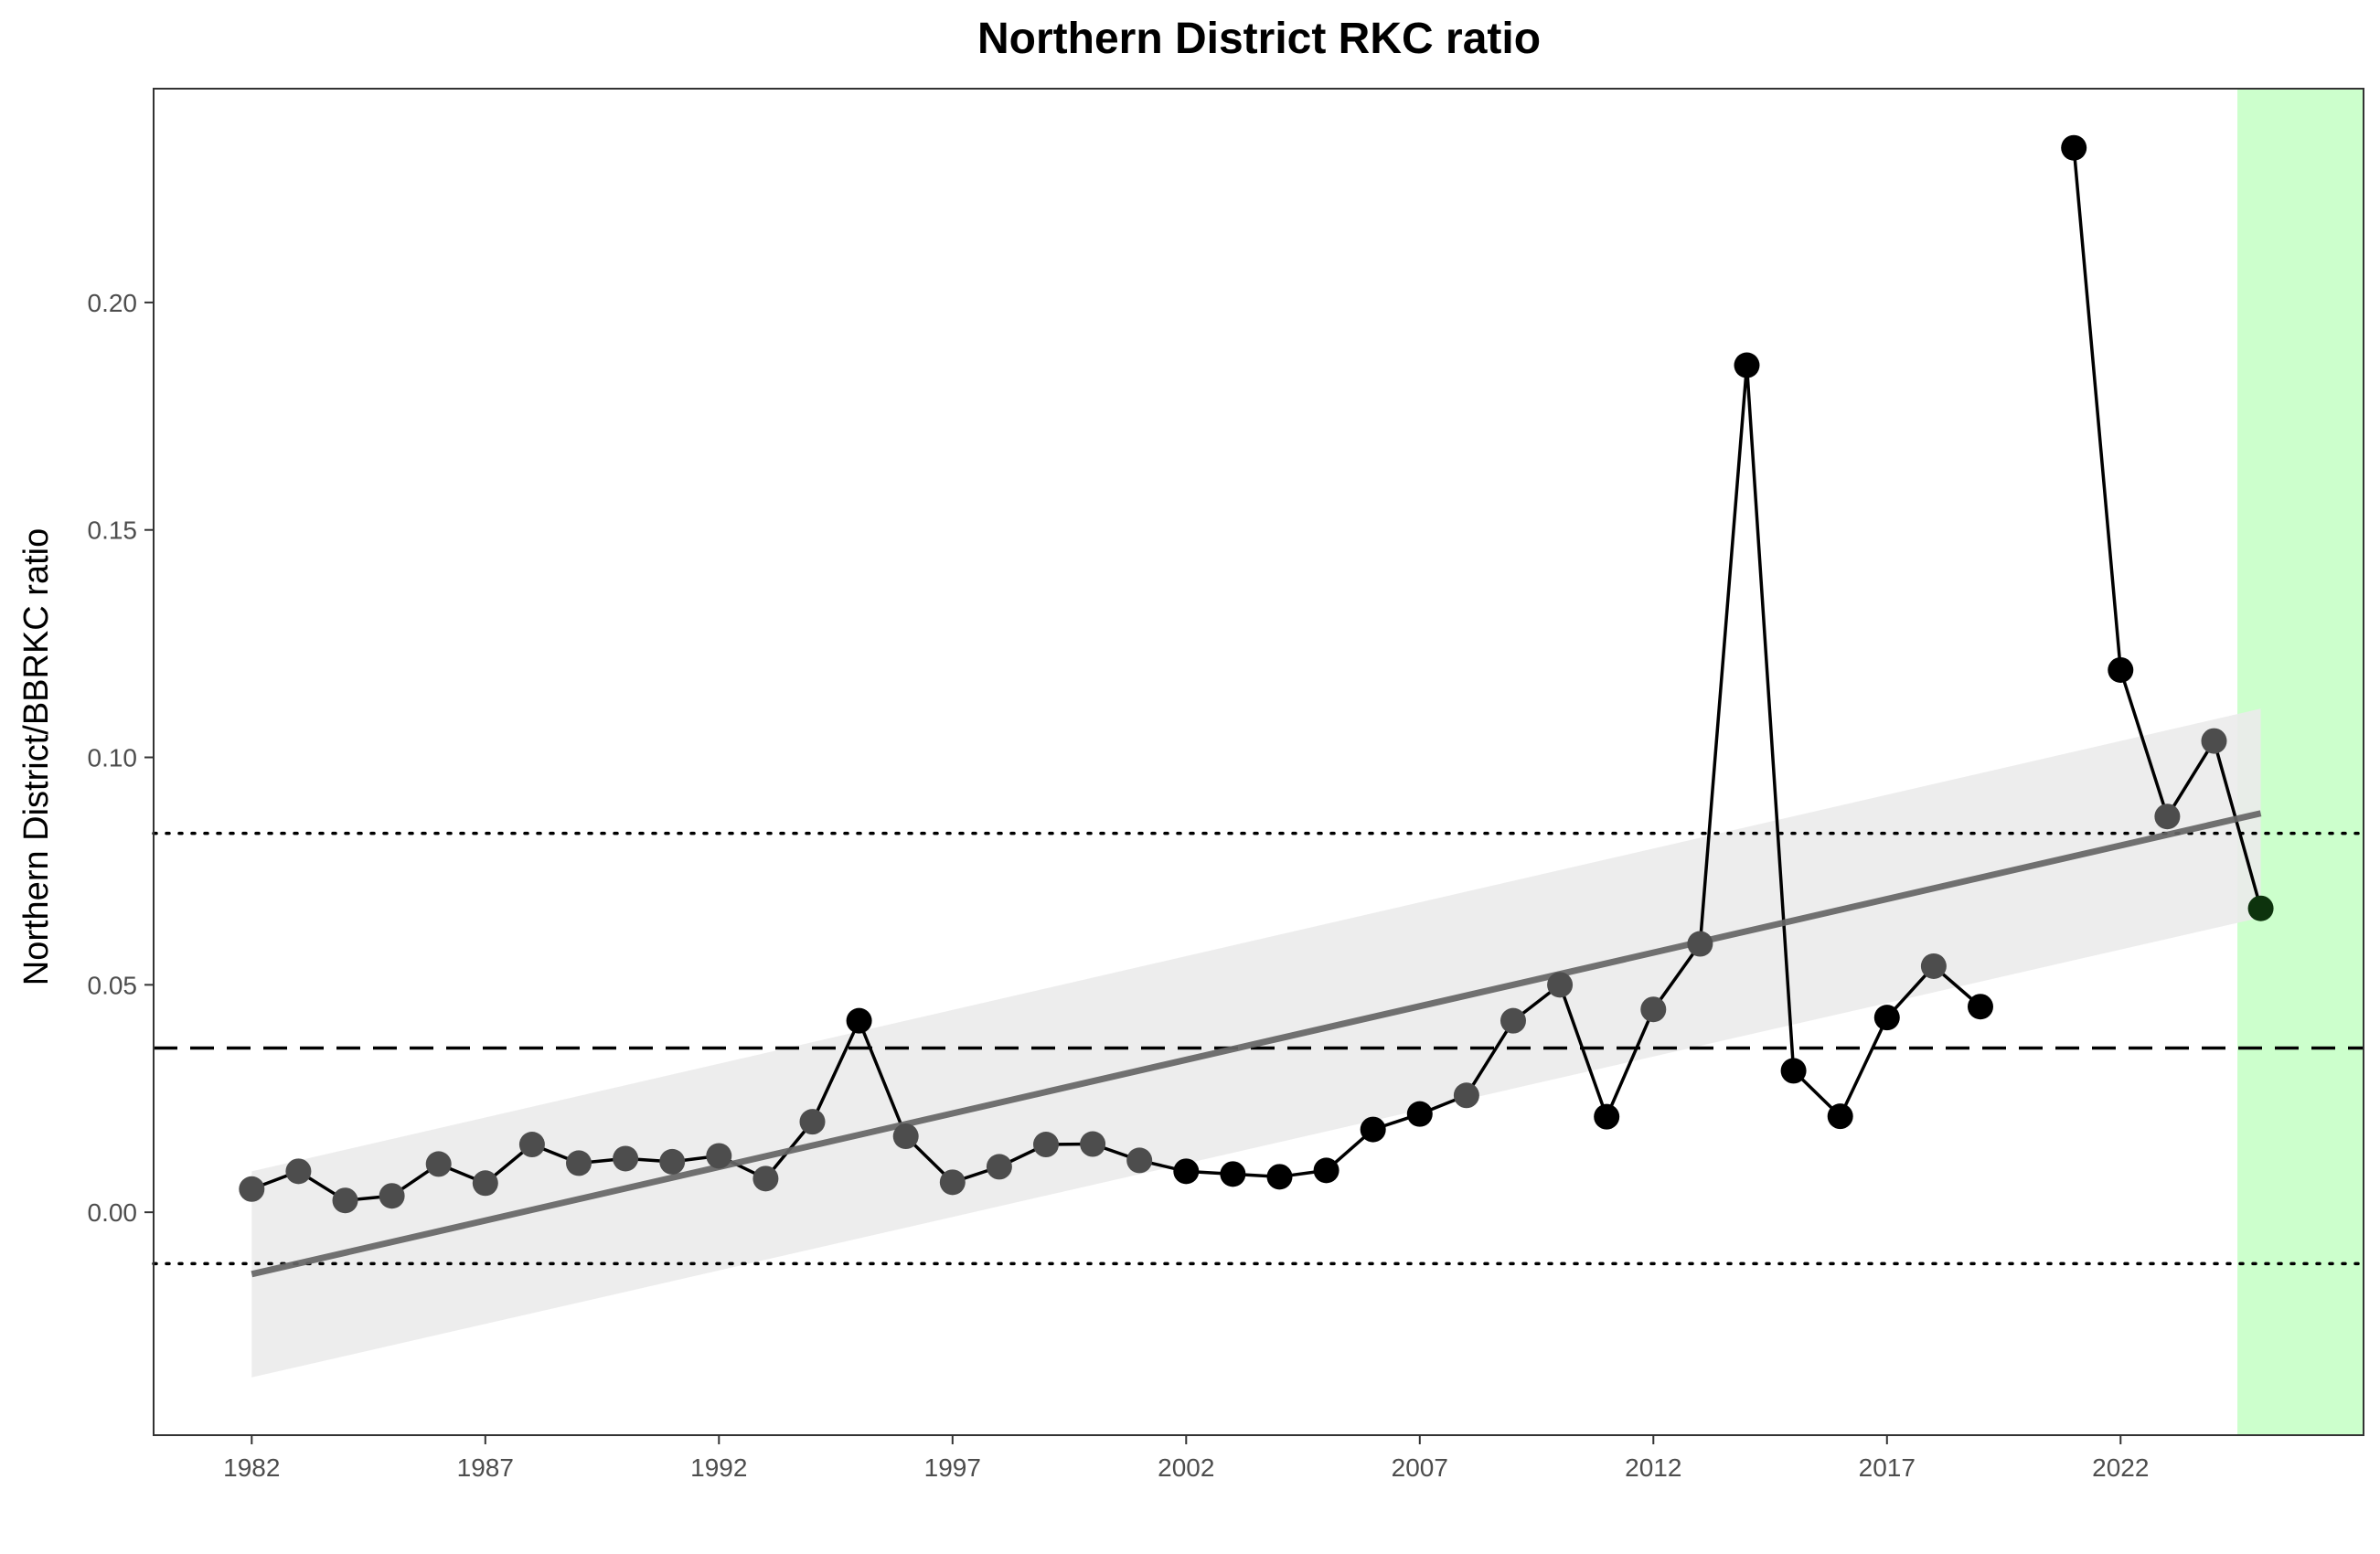 The height and width of the screenshot is (1554, 2380). What do you see at coordinates (485, 1467) in the screenshot?
I see `x-tick-label: 1987` at bounding box center [485, 1467].